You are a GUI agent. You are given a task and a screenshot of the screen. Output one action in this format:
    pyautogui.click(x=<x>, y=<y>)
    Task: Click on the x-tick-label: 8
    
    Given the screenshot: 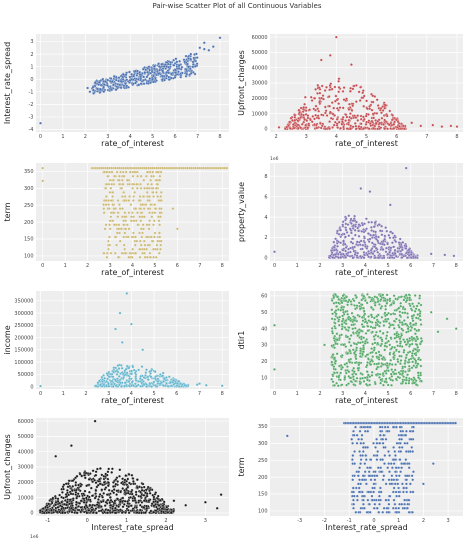 What is the action you would take?
    pyautogui.click(x=456, y=137)
    